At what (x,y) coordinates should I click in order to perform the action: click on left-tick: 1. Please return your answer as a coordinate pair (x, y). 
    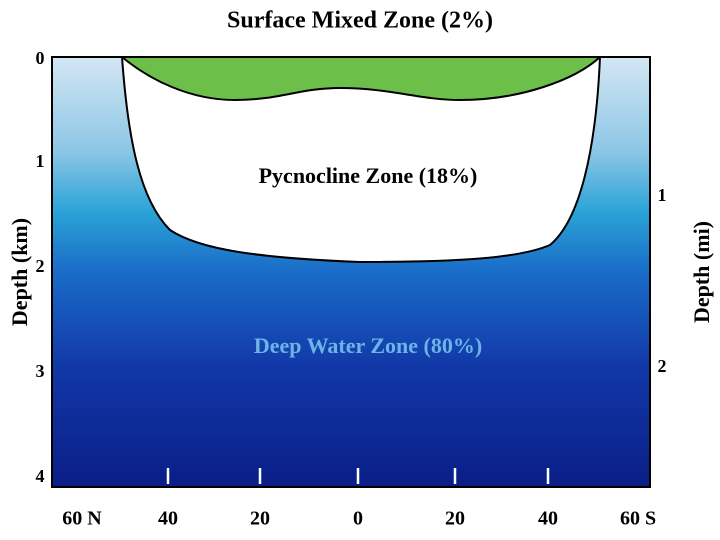
    Looking at the image, I should click on (40, 161).